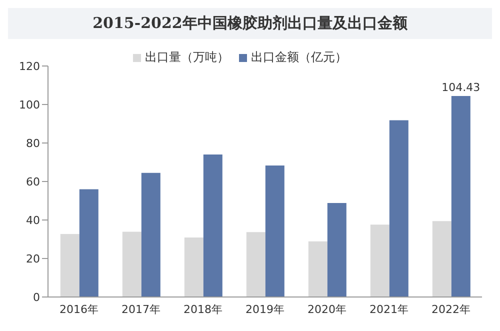 Image resolution: width=500 pixels, height=331 pixels. I want to click on y-tick-label: 120, so click(29, 66).